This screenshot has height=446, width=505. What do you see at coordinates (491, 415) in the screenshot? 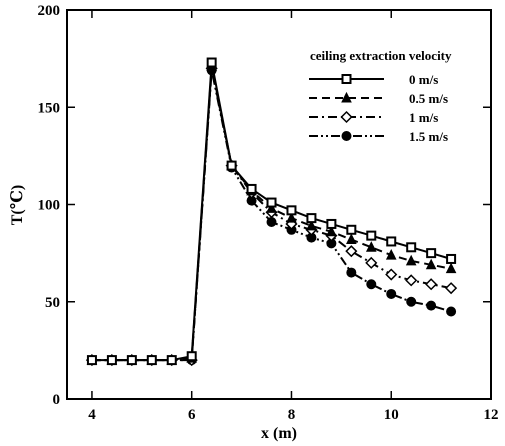
I see `x-tick-label: 12` at bounding box center [491, 415].